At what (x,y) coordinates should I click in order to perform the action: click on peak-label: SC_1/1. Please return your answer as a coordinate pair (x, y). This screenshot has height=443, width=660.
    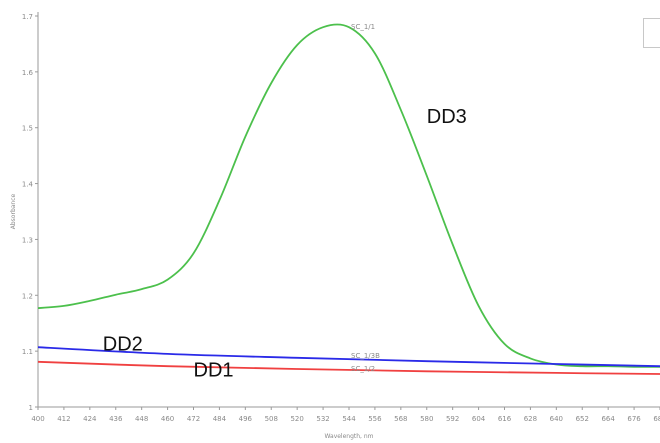
    Looking at the image, I should click on (363, 27).